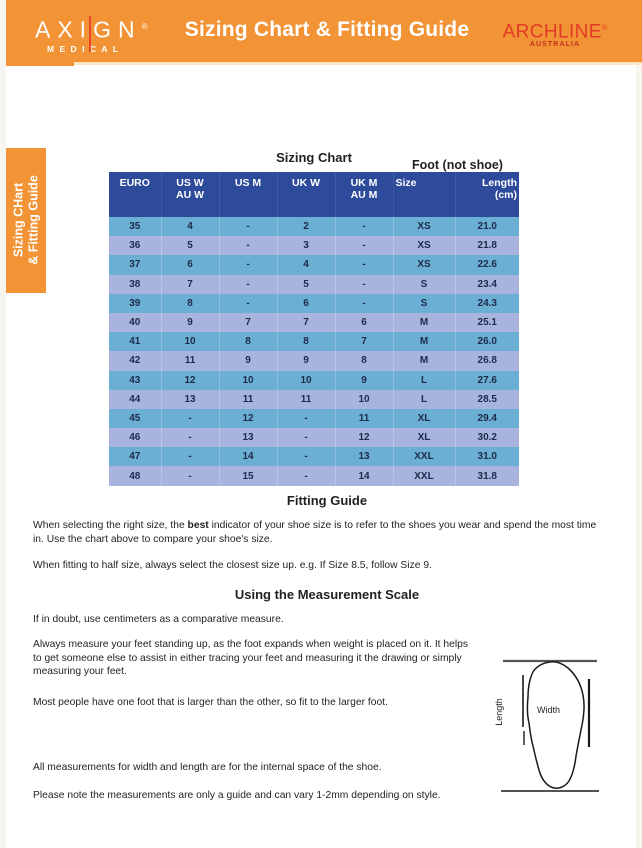 The width and height of the screenshot is (642, 848). Describe the element at coordinates (306, 342) in the screenshot. I see `cell-uk-w: 8` at that location.